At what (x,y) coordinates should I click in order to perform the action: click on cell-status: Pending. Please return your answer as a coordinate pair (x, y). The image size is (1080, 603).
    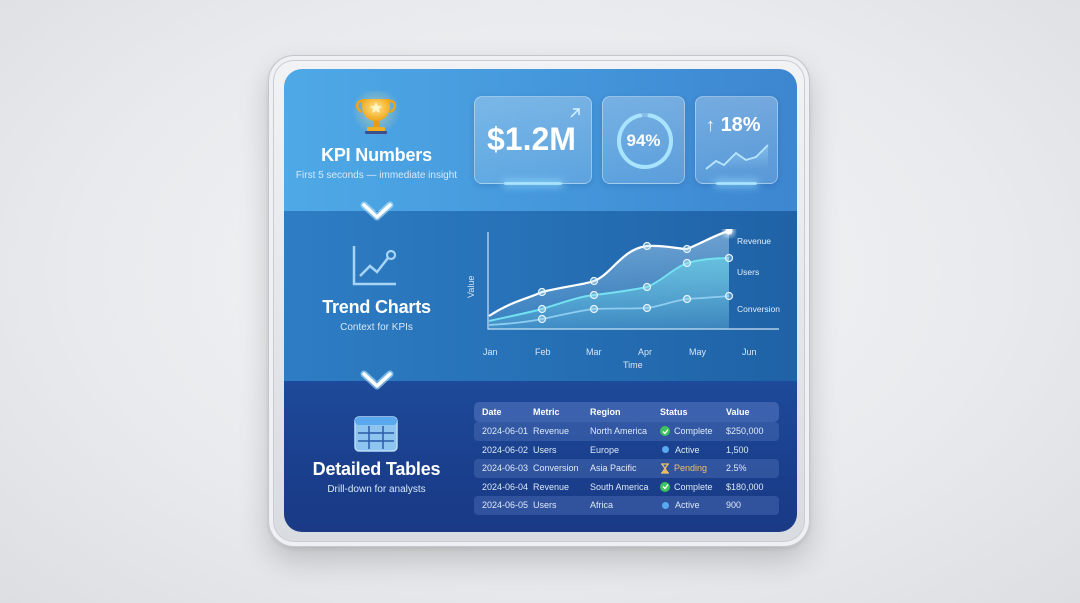
    Looking at the image, I should click on (693, 468).